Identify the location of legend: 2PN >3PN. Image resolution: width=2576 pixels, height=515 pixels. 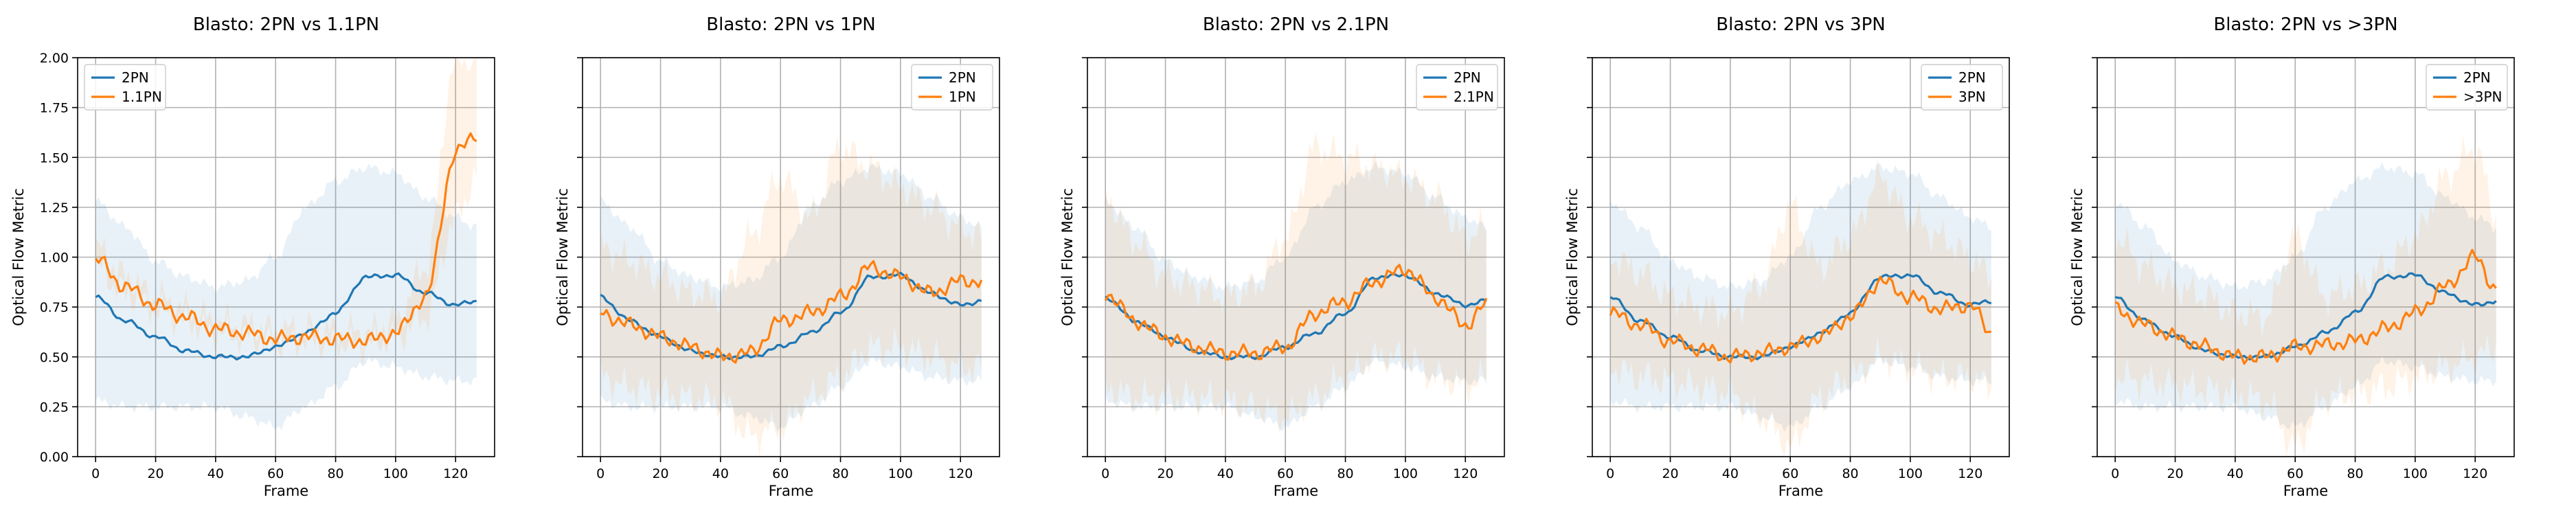
(2467, 87).